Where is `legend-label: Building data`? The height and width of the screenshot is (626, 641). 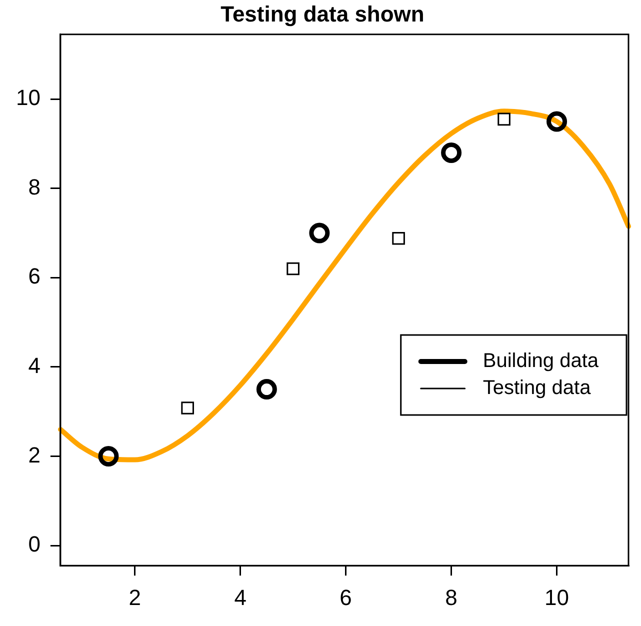 legend-label: Building data is located at coordinates (541, 361).